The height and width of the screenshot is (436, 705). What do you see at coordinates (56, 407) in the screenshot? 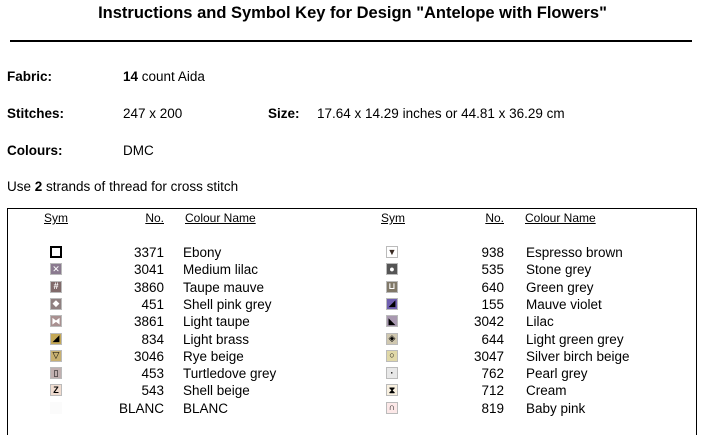
I see `left-symbol-blank-icon` at bounding box center [56, 407].